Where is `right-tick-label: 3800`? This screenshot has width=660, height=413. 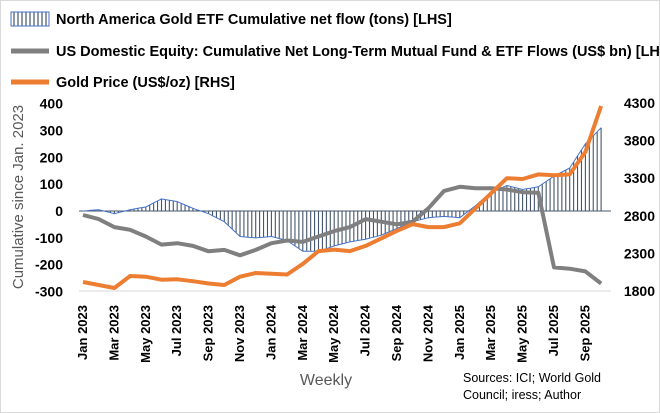 right-tick-label: 3800 is located at coordinates (639, 141).